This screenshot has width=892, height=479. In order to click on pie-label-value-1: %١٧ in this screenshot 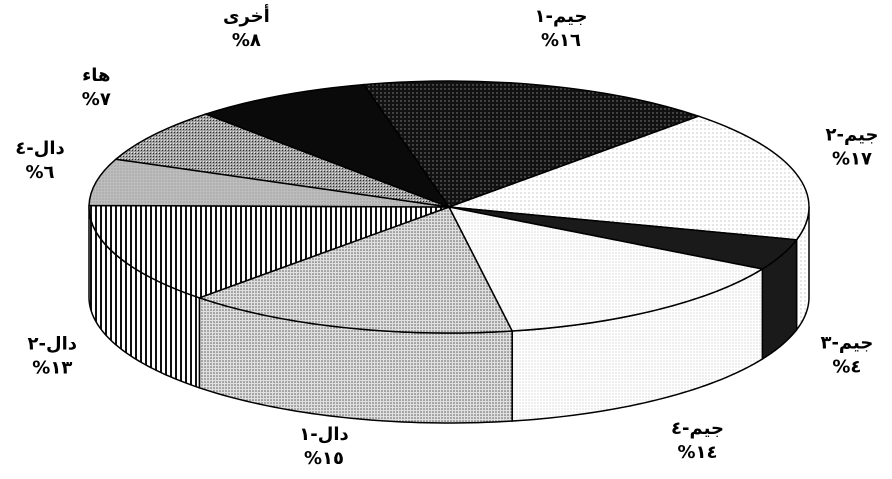, I will do `click(852, 159)`.